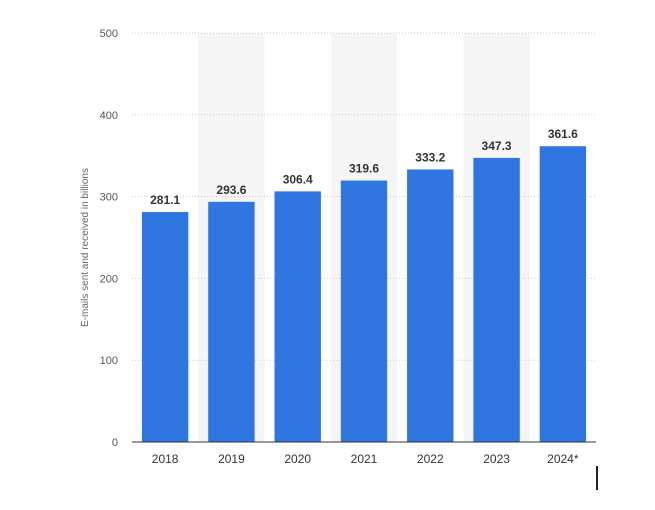 This screenshot has width=655, height=510. What do you see at coordinates (165, 459) in the screenshot?
I see `x-tick-label: 2018` at bounding box center [165, 459].